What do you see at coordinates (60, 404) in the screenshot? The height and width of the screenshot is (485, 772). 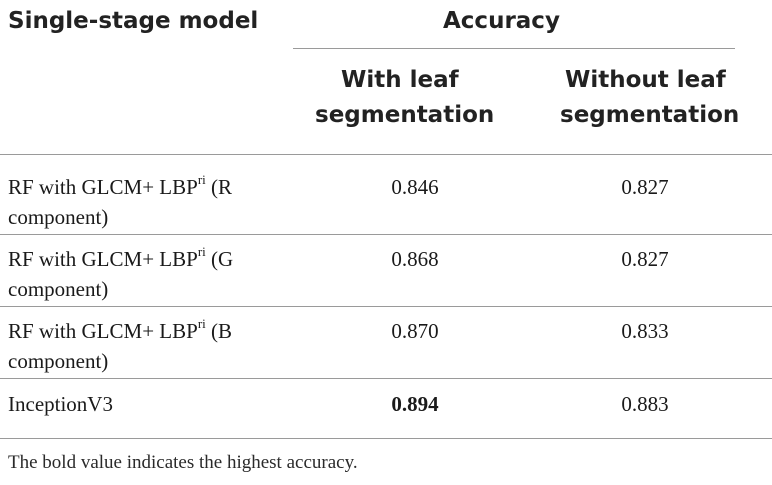 I see `row-4-model: InceptionV3` at bounding box center [60, 404].